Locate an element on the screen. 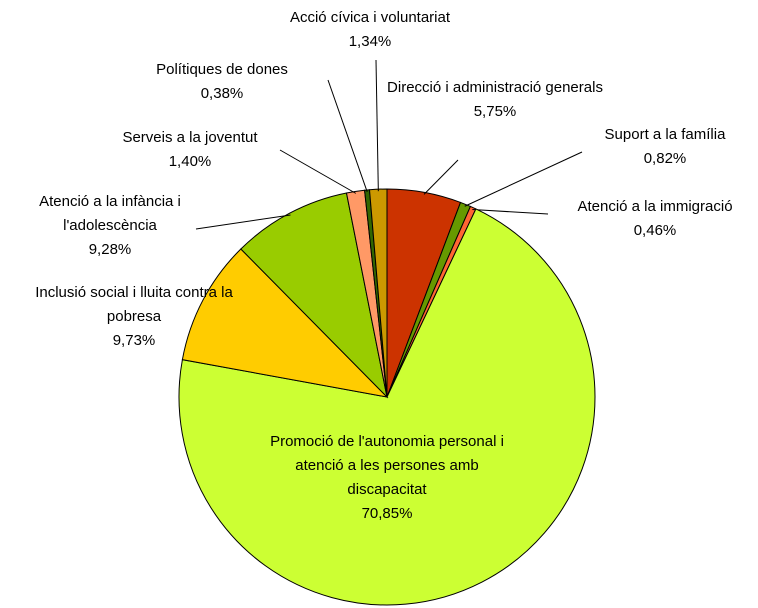  slice-label: Atenció a la immigració 0,46% is located at coordinates (651, 219).